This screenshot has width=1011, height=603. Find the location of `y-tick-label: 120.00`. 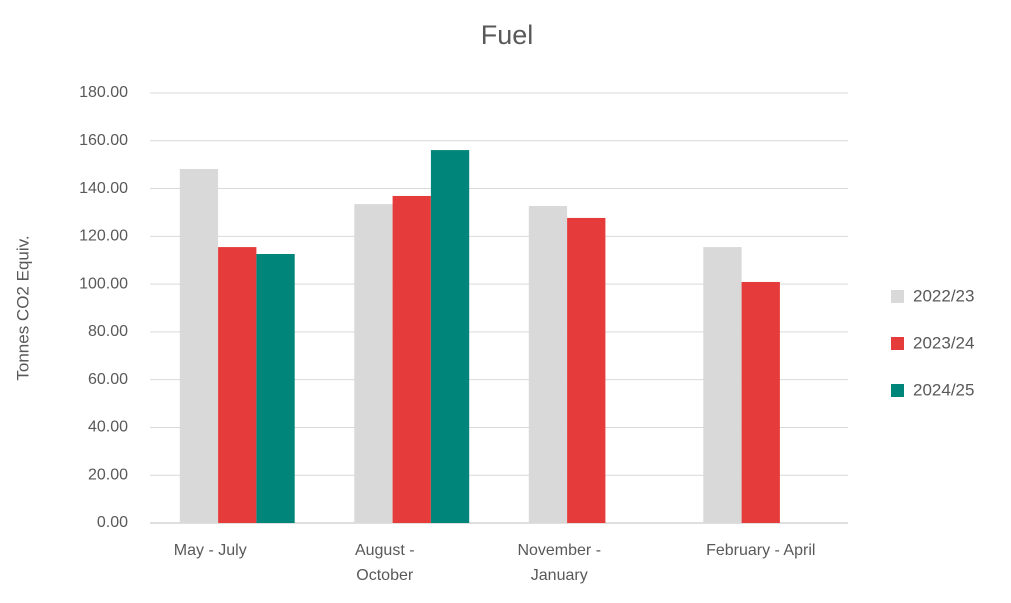

y-tick-label: 120.00 is located at coordinates (103, 236).